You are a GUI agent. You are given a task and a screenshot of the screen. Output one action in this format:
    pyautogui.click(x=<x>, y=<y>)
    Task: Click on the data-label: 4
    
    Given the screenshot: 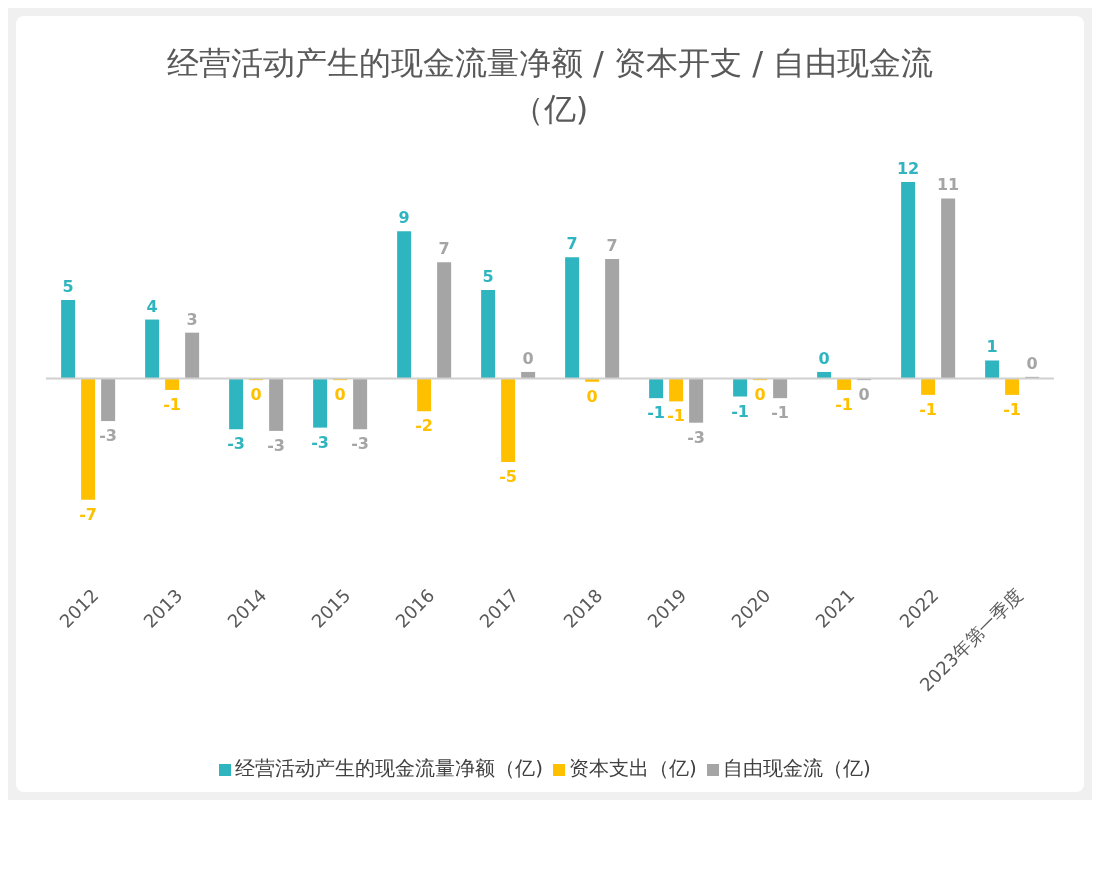 What is the action you would take?
    pyautogui.click(x=152, y=306)
    